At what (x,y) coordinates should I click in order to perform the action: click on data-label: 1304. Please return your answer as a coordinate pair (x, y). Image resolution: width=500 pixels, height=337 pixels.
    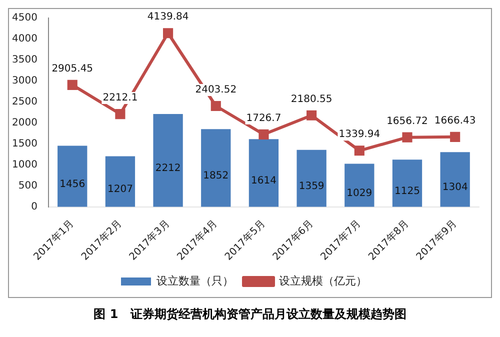
    Looking at the image, I should click on (455, 188).